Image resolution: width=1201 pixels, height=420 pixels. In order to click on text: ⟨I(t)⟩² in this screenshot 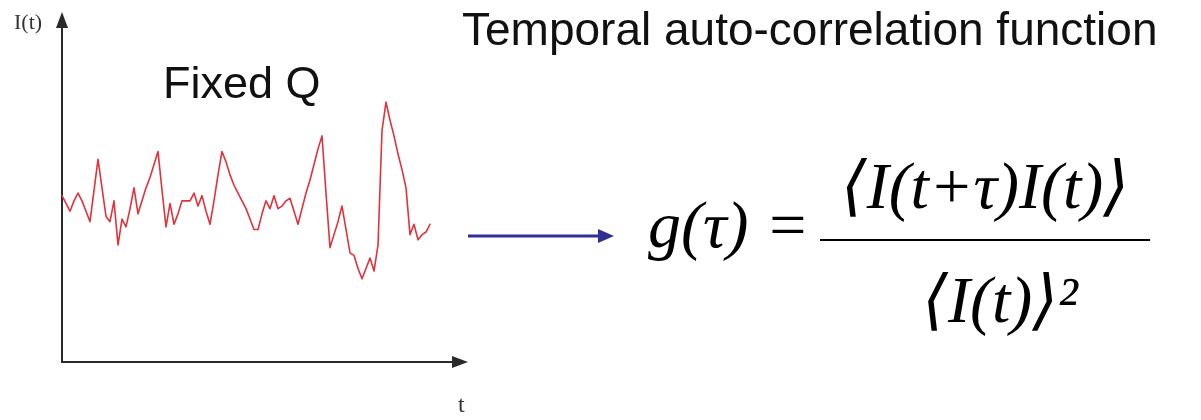, I will do `click(1000, 299)`.